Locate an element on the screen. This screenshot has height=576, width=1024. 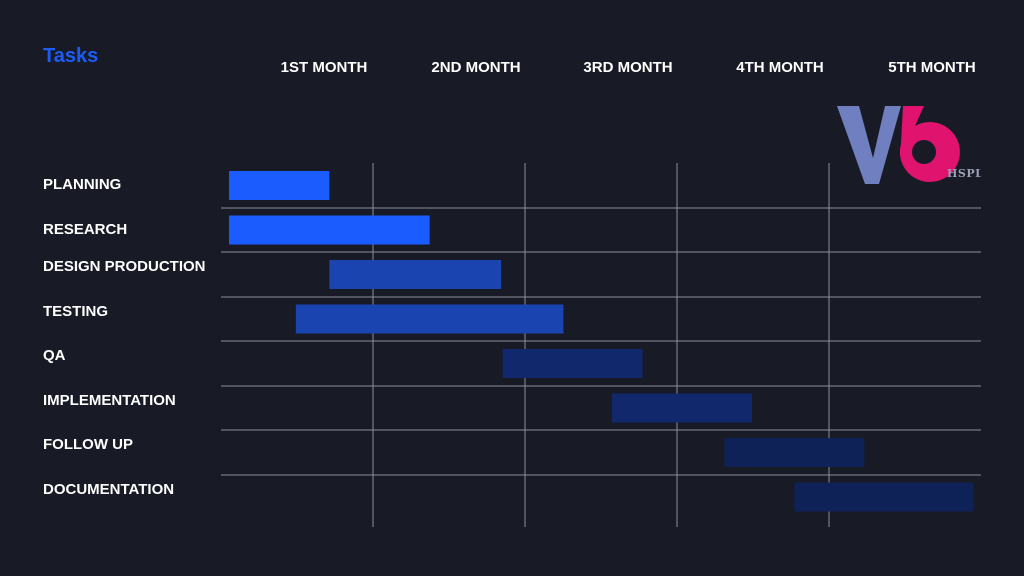
gantt-bar-design-production is located at coordinates (415, 274).